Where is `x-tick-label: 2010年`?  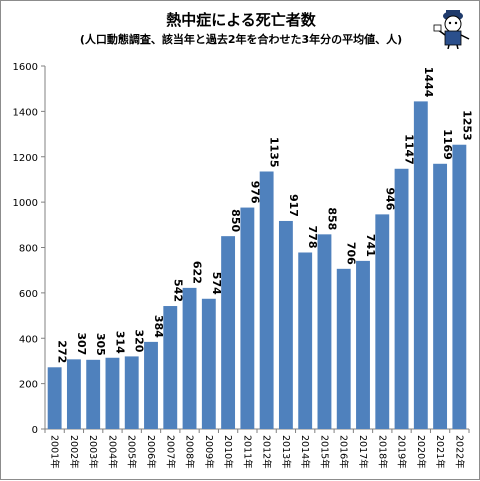
x-tick-label: 2010年 is located at coordinates (228, 452).